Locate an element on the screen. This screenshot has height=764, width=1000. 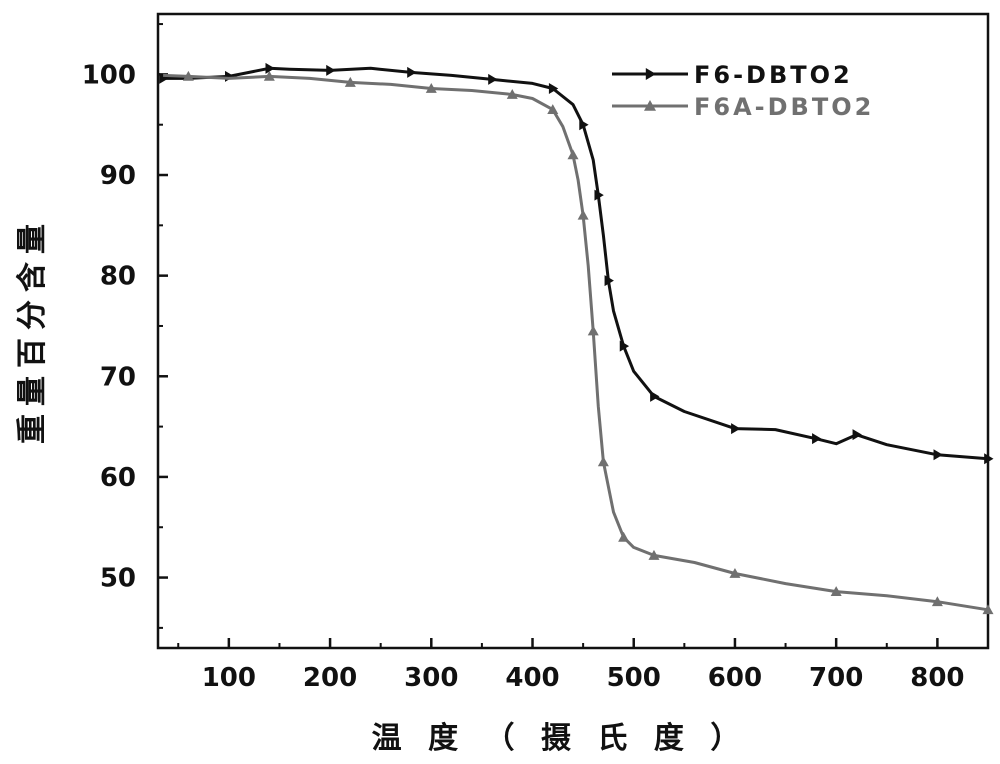
x-tick-label: 700 is located at coordinates (836, 678).